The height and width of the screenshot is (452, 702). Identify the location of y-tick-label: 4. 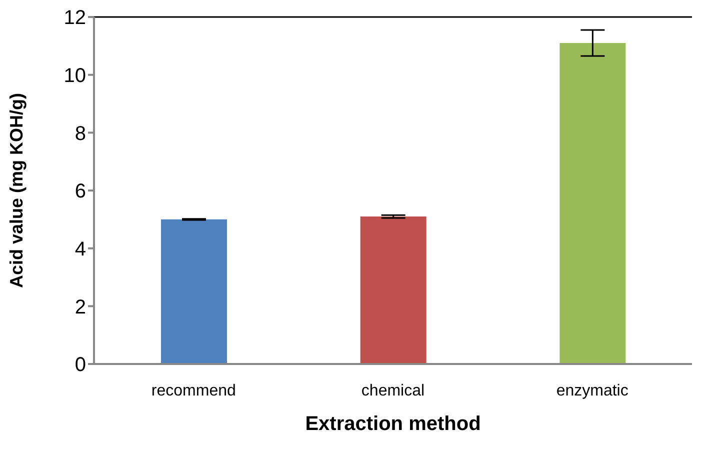
(80, 249).